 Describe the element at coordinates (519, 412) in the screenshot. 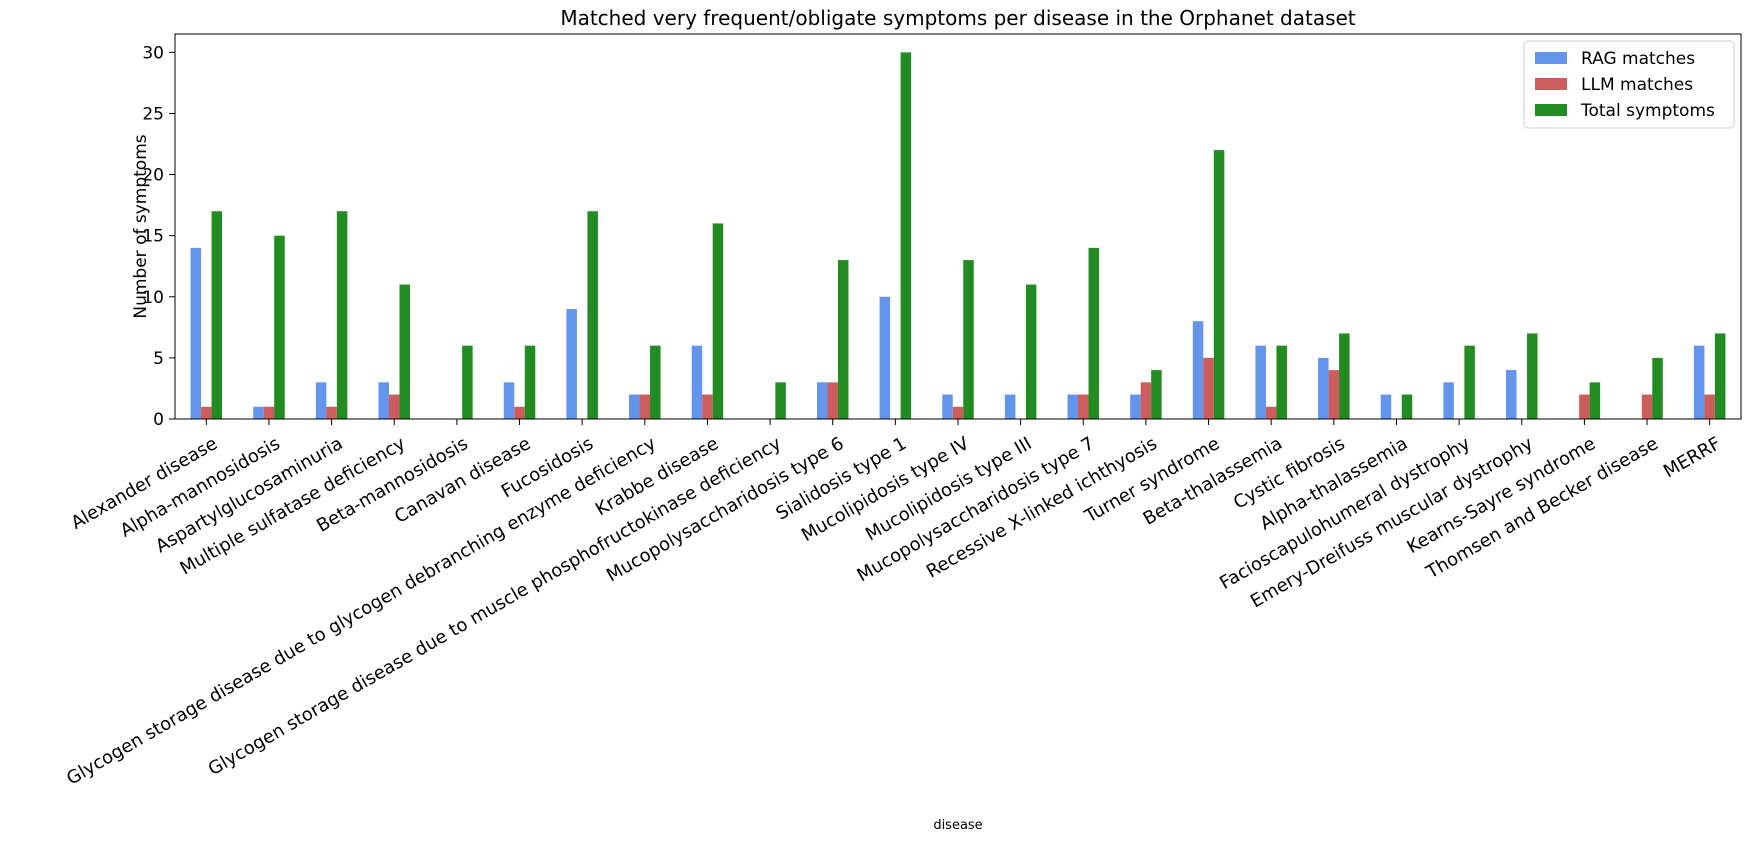

I see `bar-llm-matches-canavan-disease` at that location.